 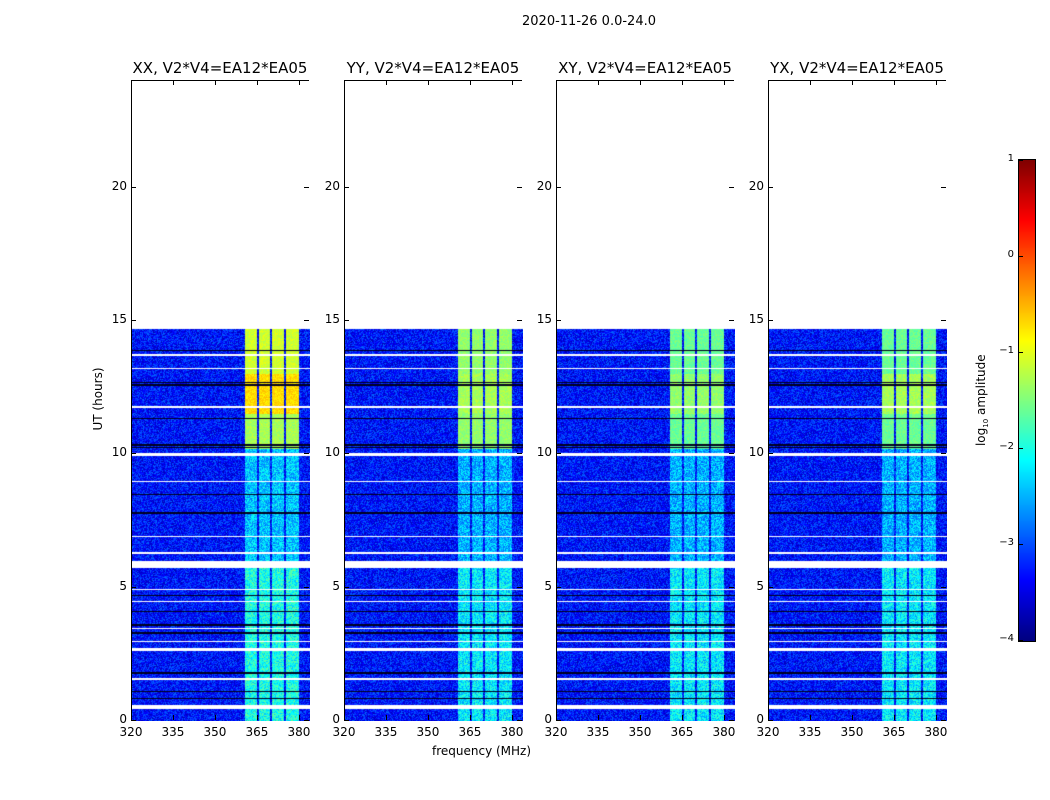 What do you see at coordinates (98, 399) in the screenshot?
I see `y-axis-label: UT (hours)` at bounding box center [98, 399].